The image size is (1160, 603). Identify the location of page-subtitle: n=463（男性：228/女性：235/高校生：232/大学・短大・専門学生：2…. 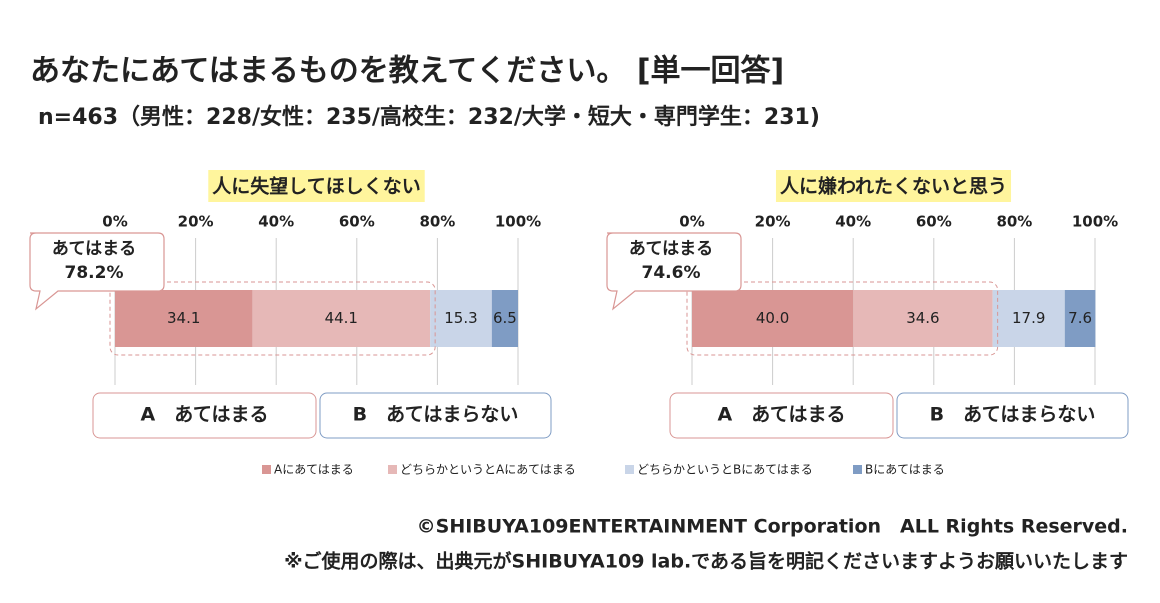
(429, 117).